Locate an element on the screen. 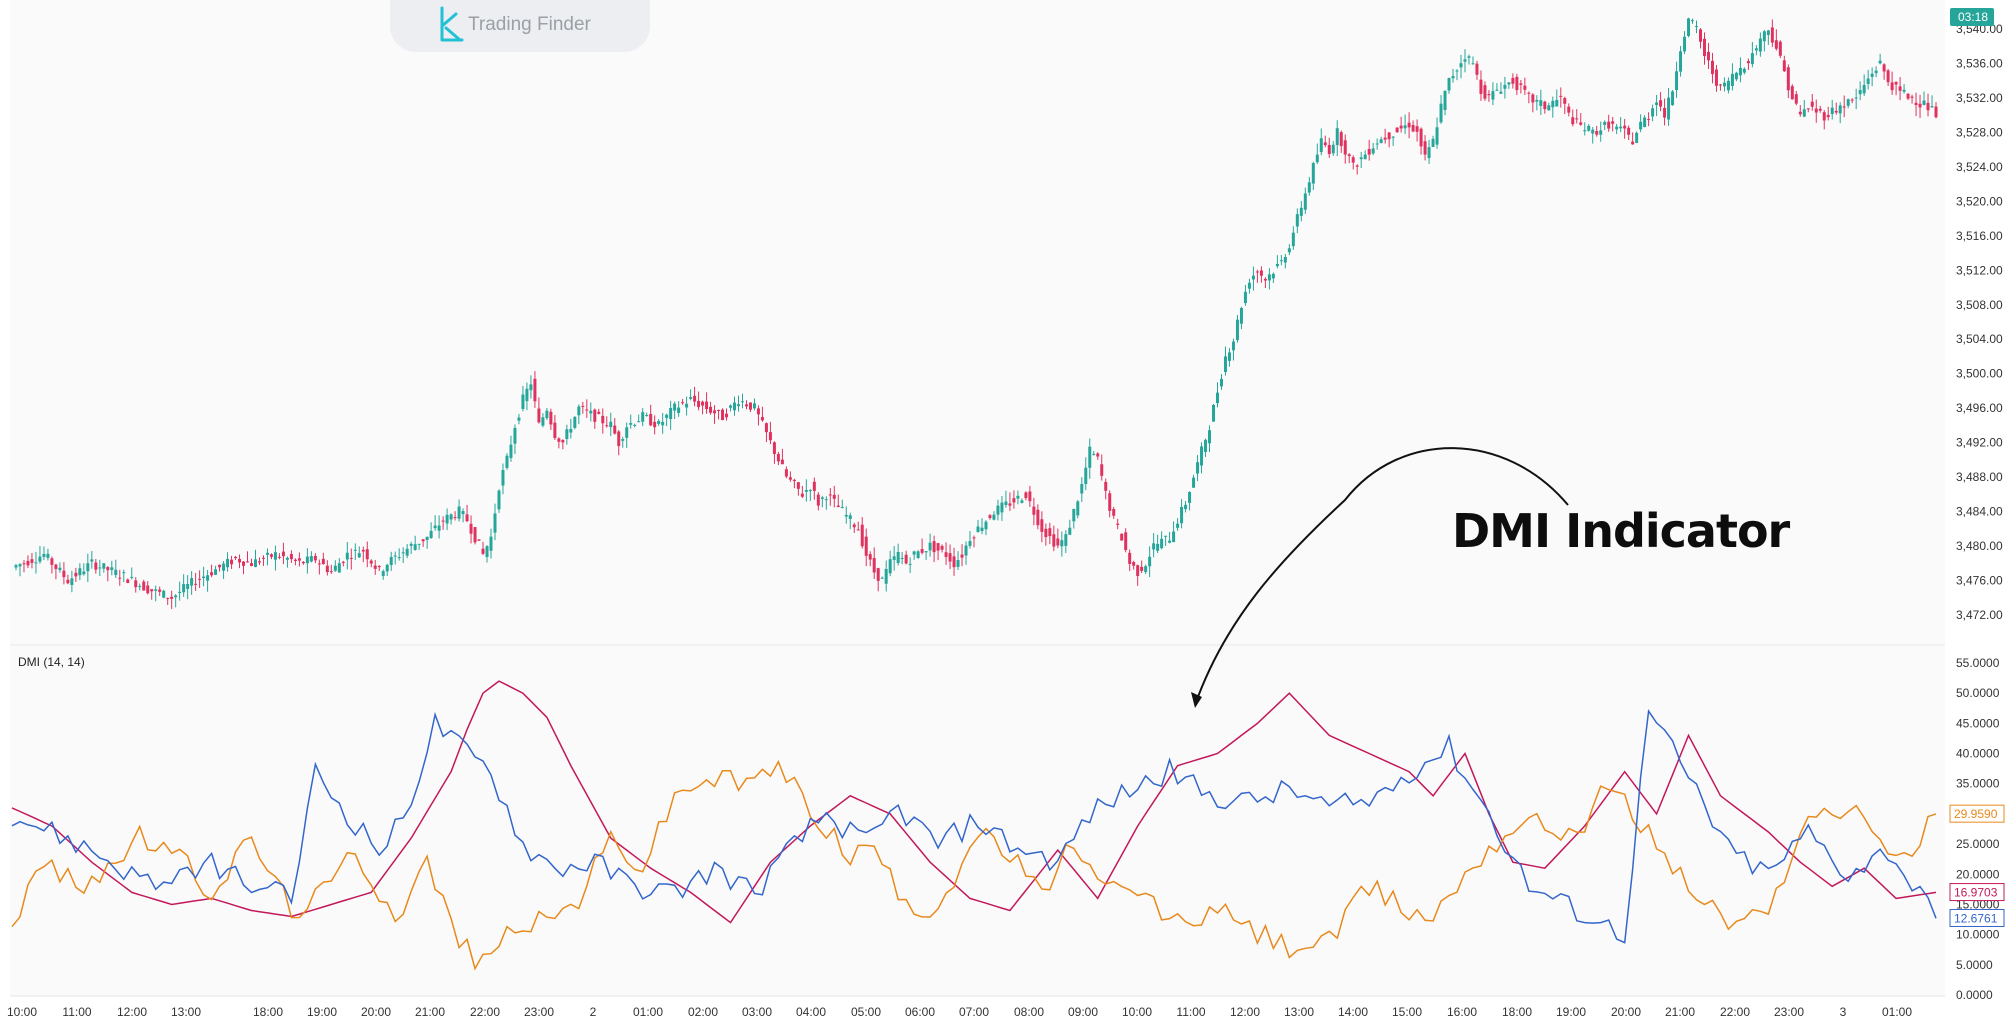 This screenshot has width=2014, height=1022. time-tick-label: 10:00 is located at coordinates (22, 1012).